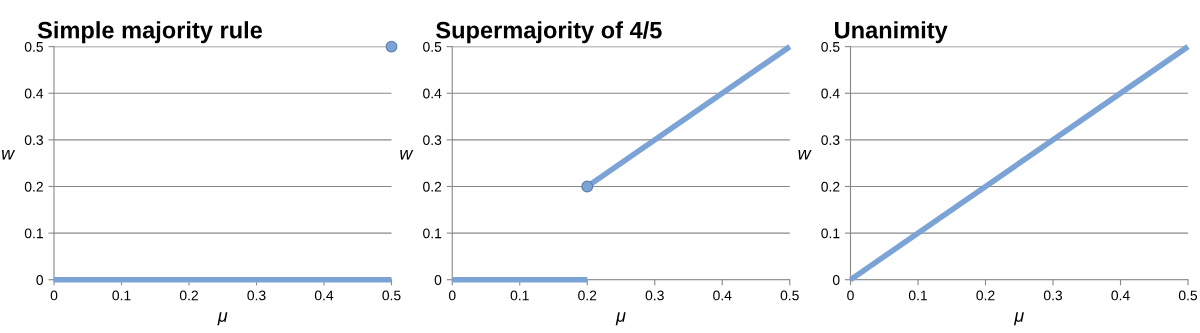  What do you see at coordinates (150, 32) in the screenshot?
I see `chart-title: Simple majority rule` at bounding box center [150, 32].